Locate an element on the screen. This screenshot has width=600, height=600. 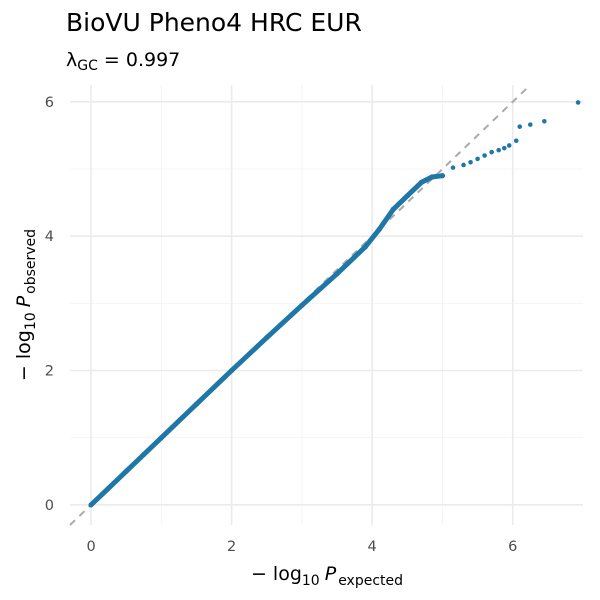
y-axis-title: − log10 Pobserved is located at coordinates (26, 305).